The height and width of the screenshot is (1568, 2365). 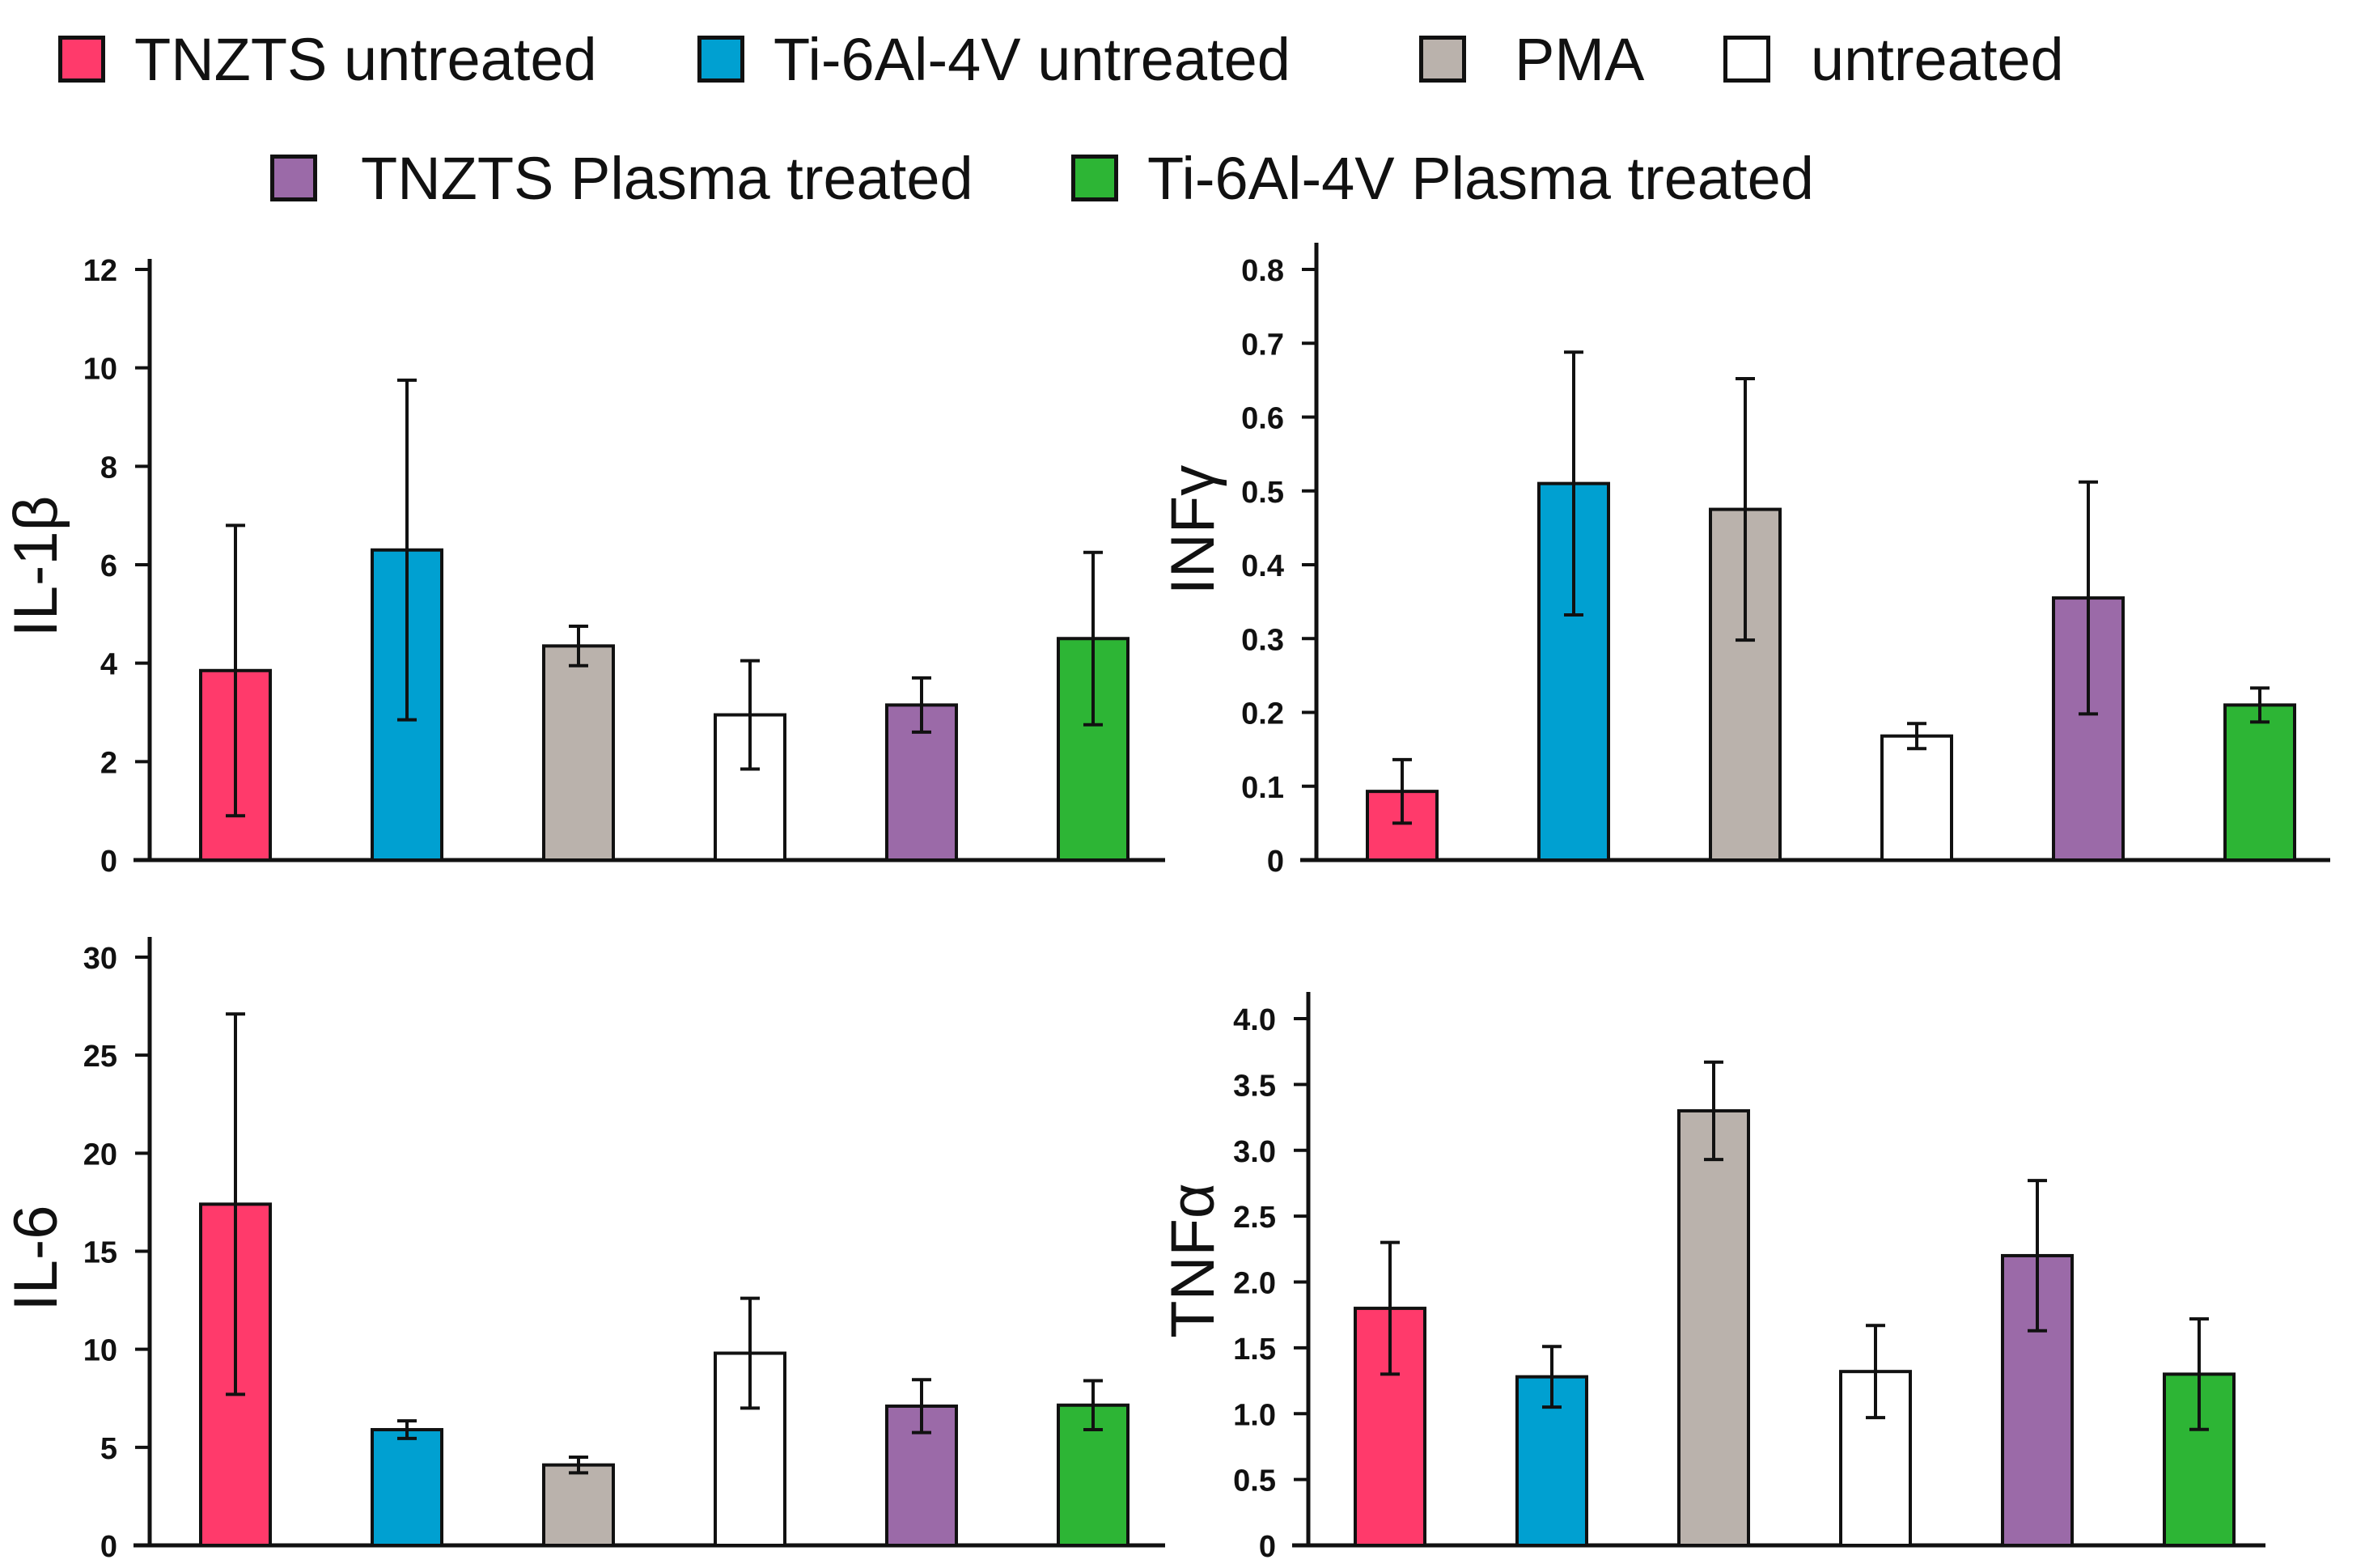 What do you see at coordinates (1267, 1547) in the screenshot?
I see `y-tick-label-tnfa: 0` at bounding box center [1267, 1547].